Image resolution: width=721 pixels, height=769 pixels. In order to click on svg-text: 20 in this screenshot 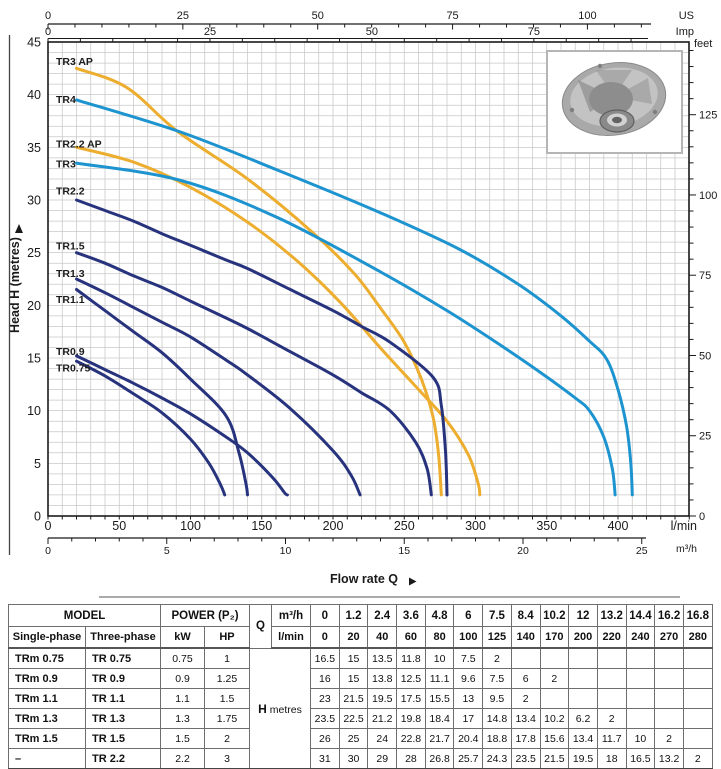, I will do `click(523, 551)`.